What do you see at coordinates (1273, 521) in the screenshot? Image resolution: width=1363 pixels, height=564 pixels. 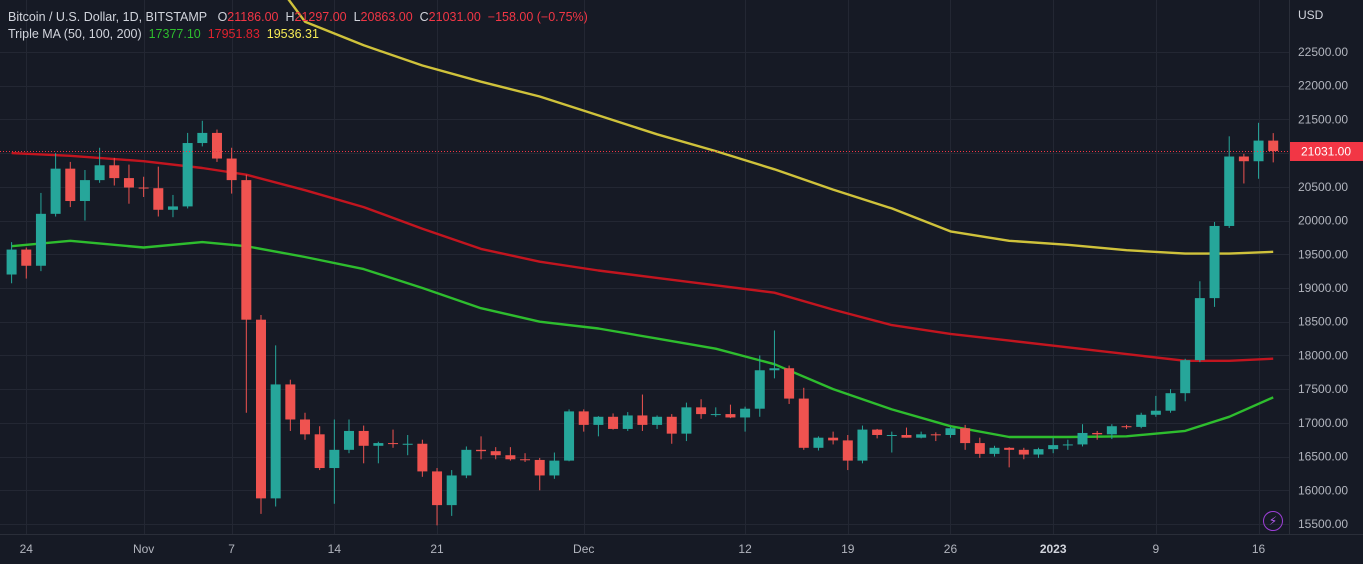 I see `lightning-icon: ⚡` at bounding box center [1273, 521].